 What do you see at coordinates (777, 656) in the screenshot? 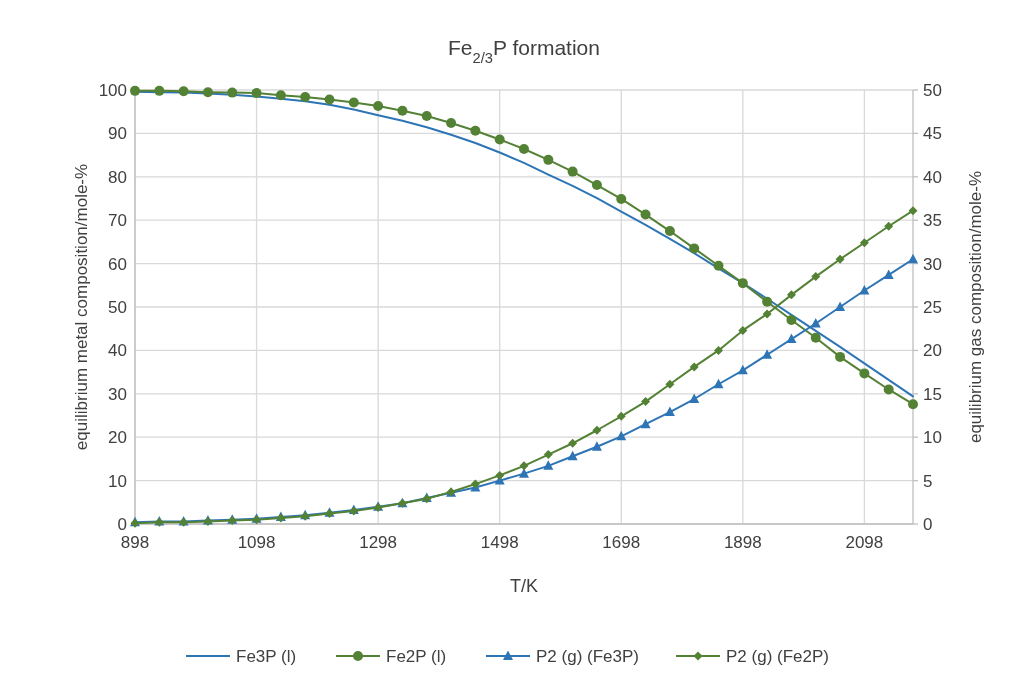
I see `legend-label: P2 (g) (Fe2P)` at bounding box center [777, 656].